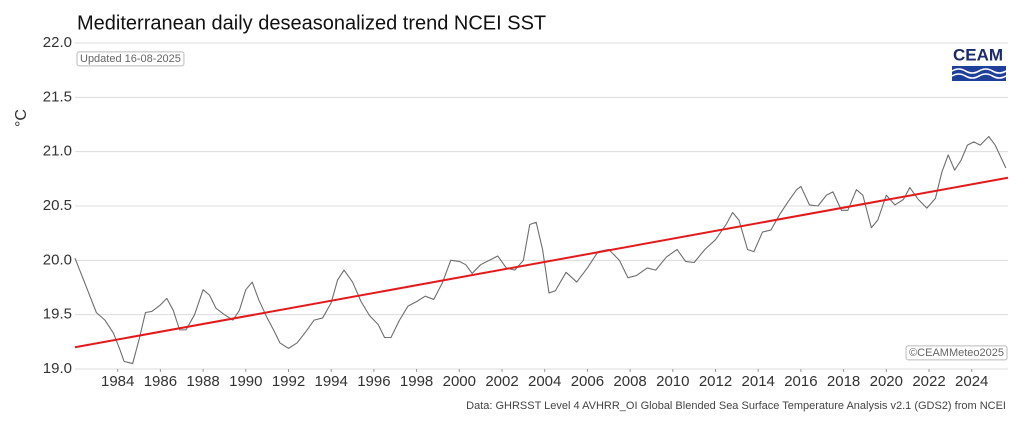 The image size is (1020, 425). Describe the element at coordinates (501, 381) in the screenshot. I see `x-tick-label: 2002` at that location.